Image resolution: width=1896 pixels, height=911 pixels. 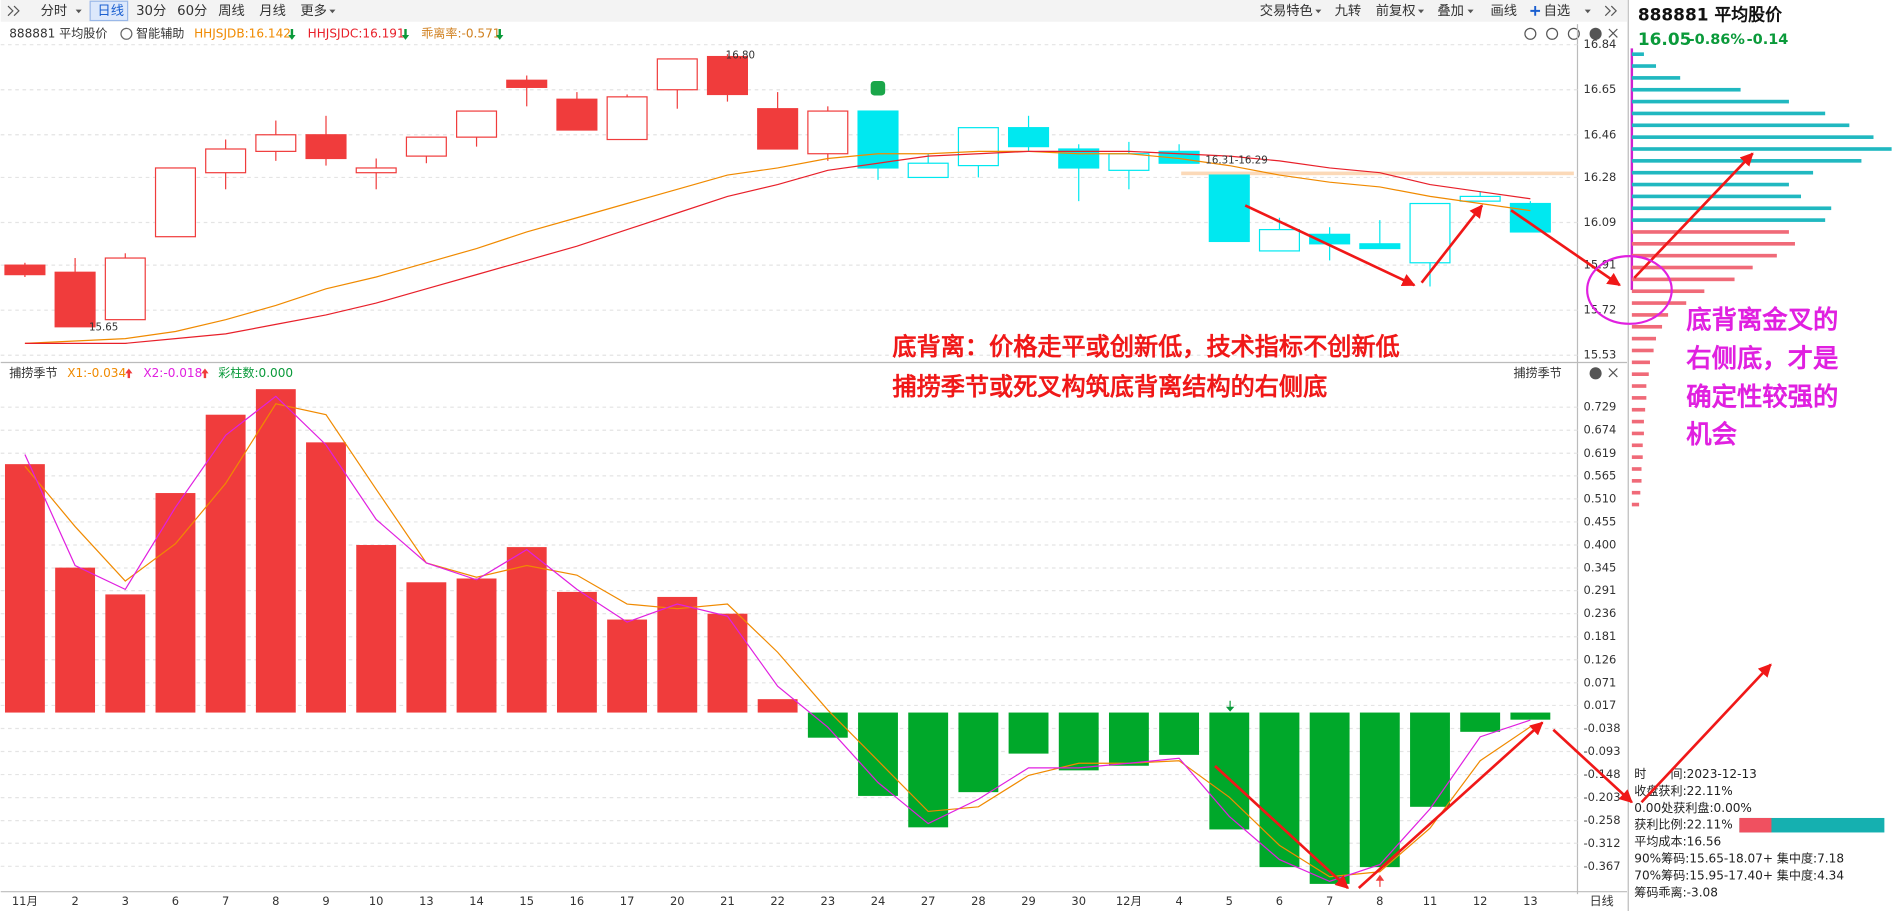 I want to click on tool-button: 前复权, so click(x=1396, y=10).